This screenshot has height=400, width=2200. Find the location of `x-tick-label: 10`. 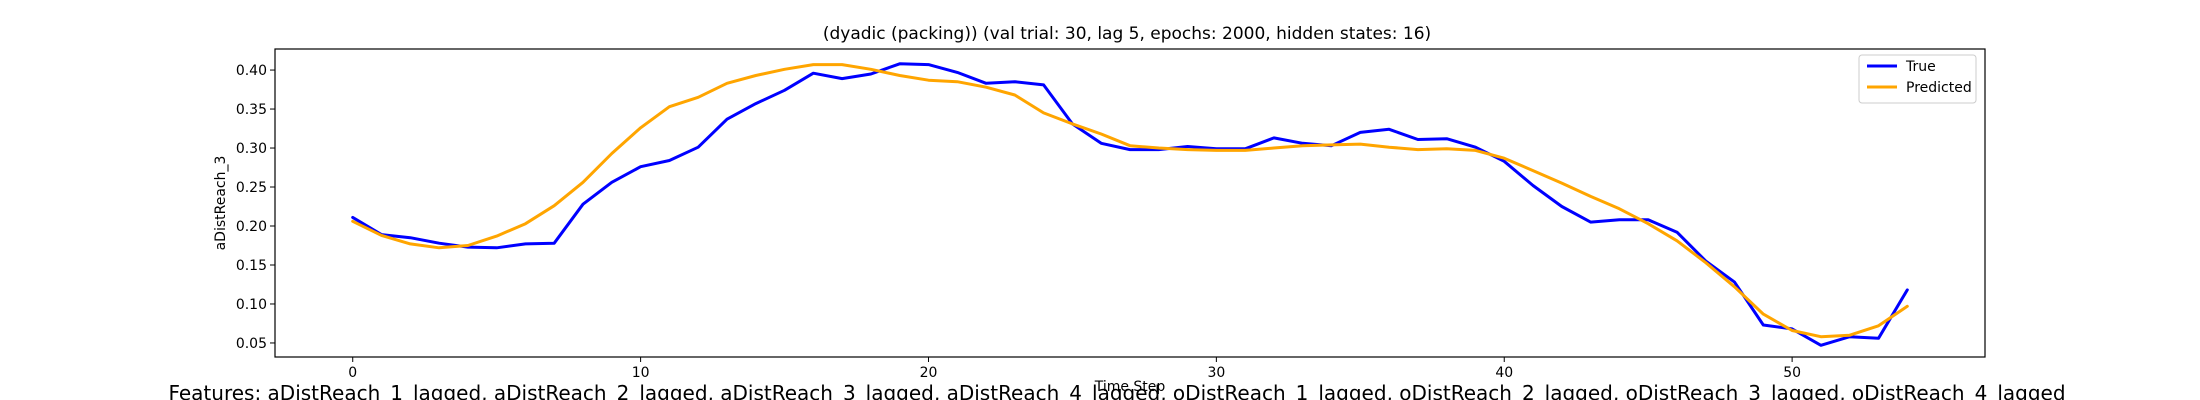

x-tick-label: 10 is located at coordinates (641, 373).